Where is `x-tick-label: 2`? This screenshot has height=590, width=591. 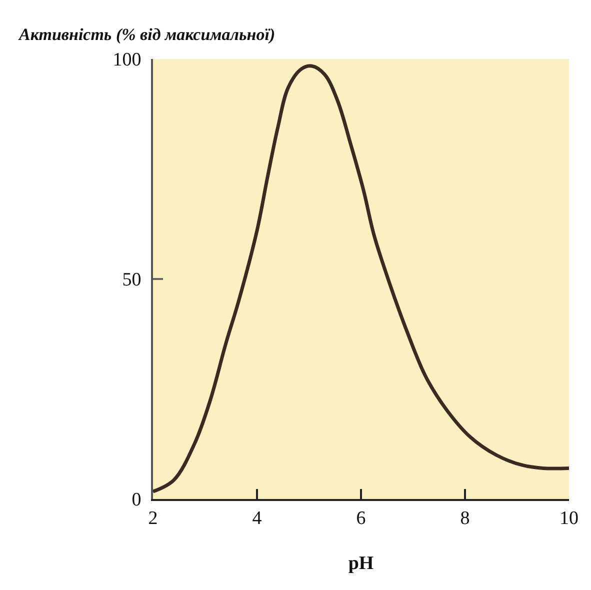
x-tick-label: 2 is located at coordinates (153, 518).